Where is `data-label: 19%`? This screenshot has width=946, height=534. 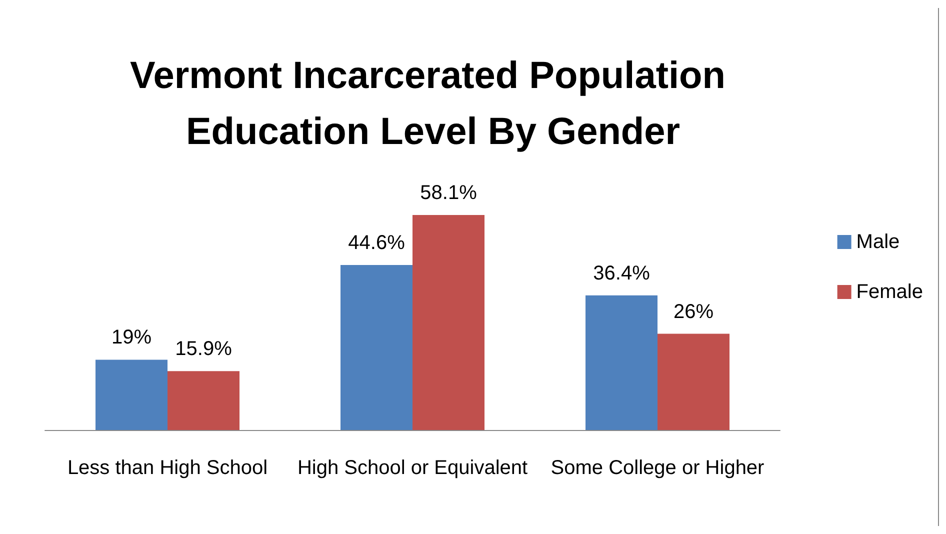
data-label: 19% is located at coordinates (131, 337).